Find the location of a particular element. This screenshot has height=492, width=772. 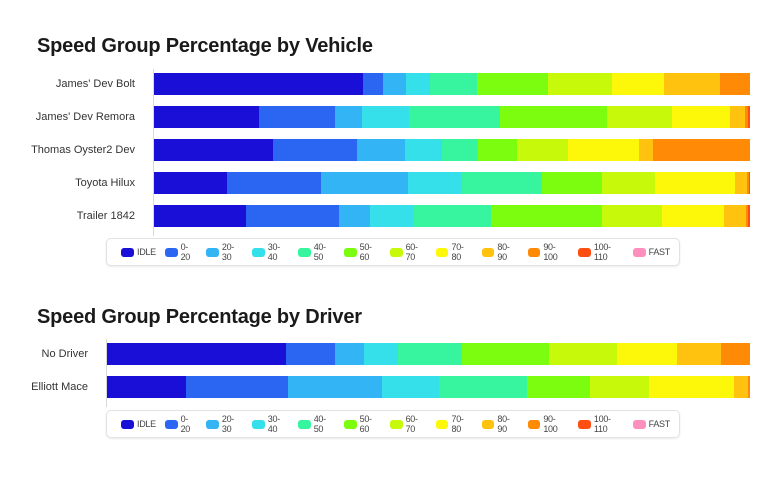

legend-item: 100-110 is located at coordinates (601, 424).